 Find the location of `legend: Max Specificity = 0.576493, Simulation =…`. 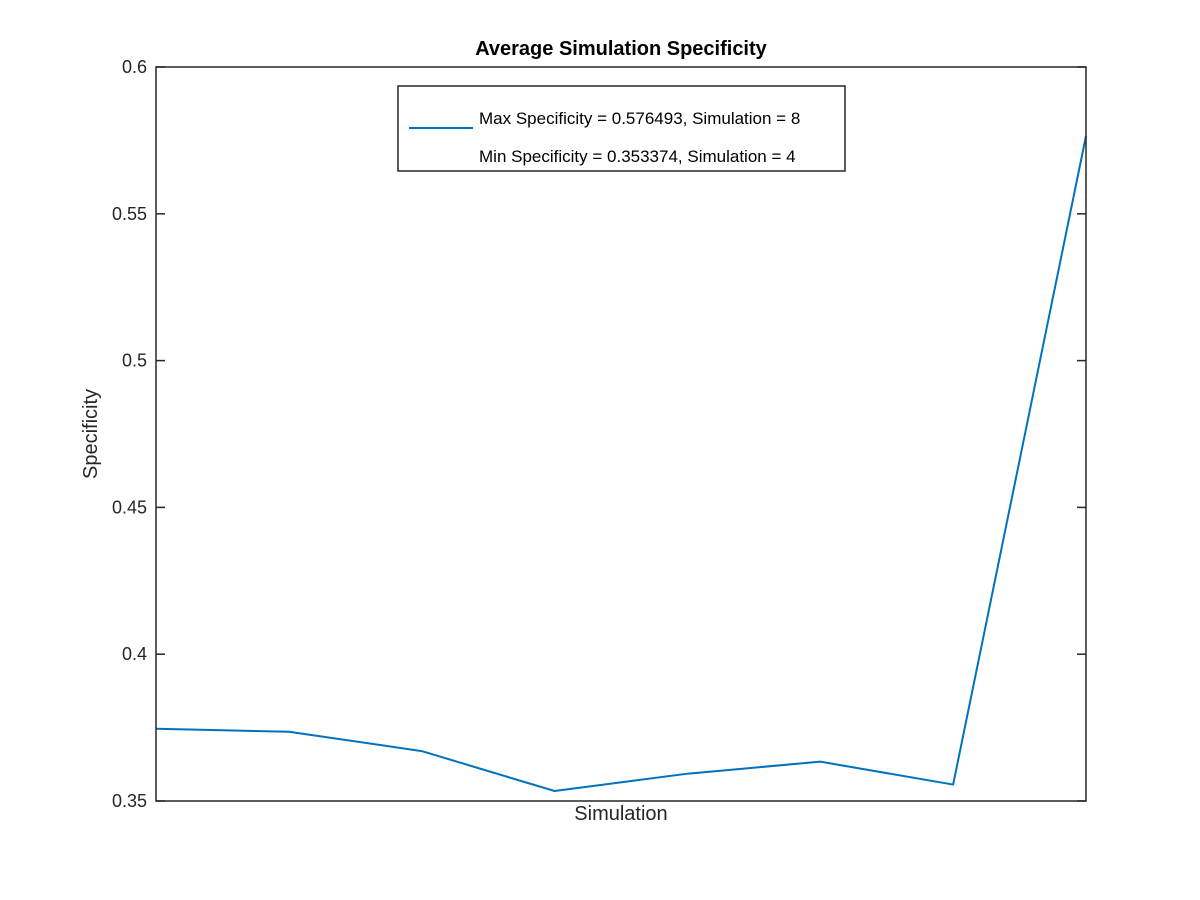

legend: Max Specificity = 0.576493, Simulation =… is located at coordinates (621, 128).